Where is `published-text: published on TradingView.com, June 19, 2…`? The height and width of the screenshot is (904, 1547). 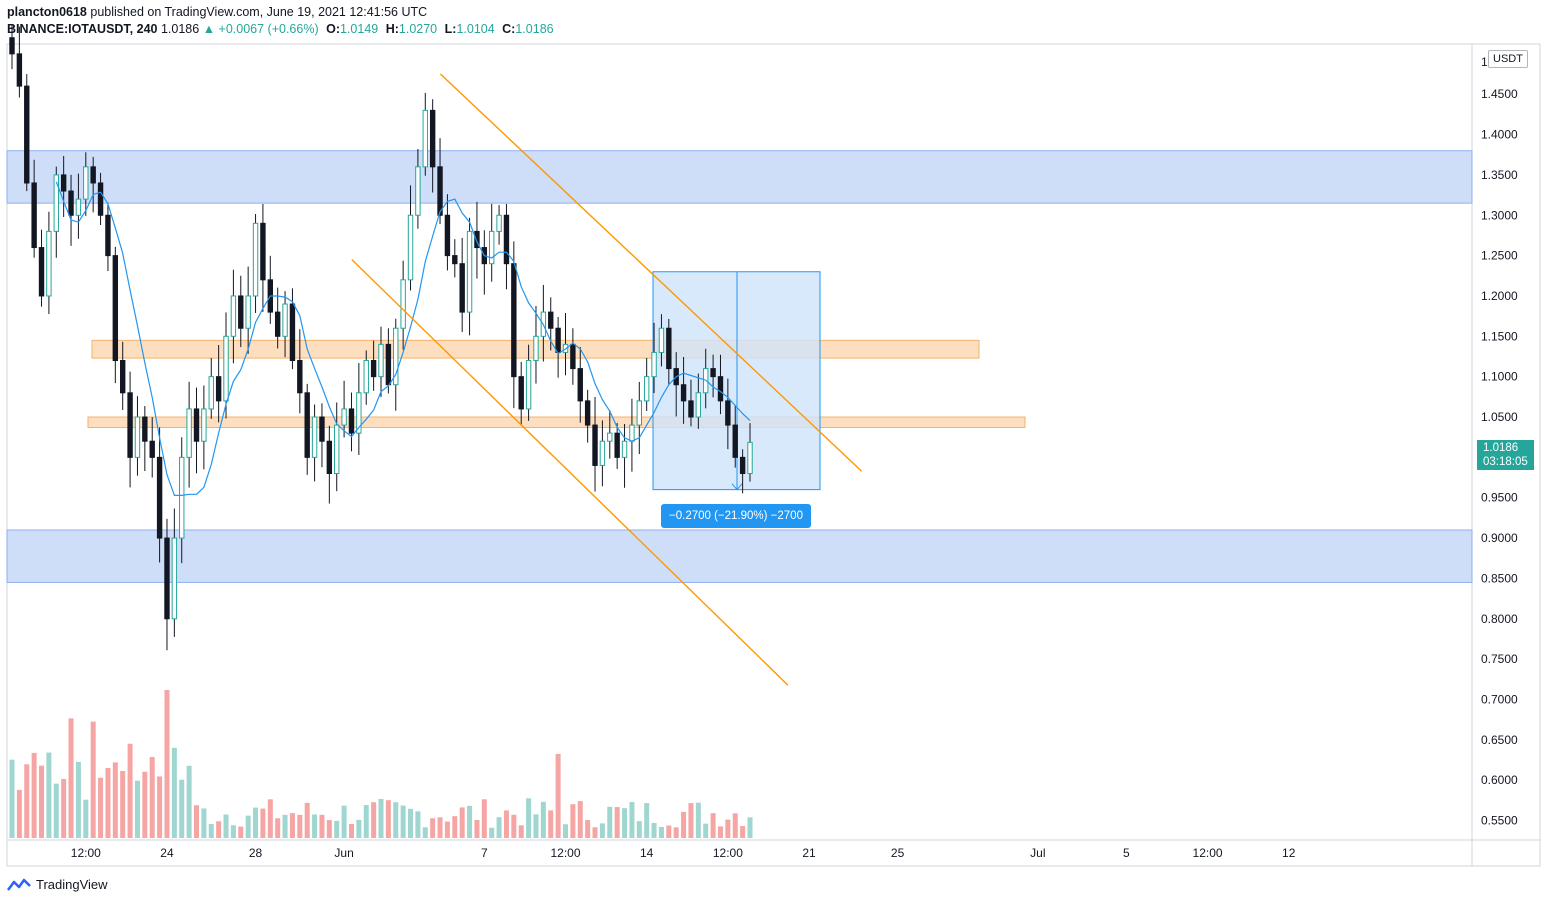 published-text: published on TradingView.com, June 19, 2… is located at coordinates (259, 12).